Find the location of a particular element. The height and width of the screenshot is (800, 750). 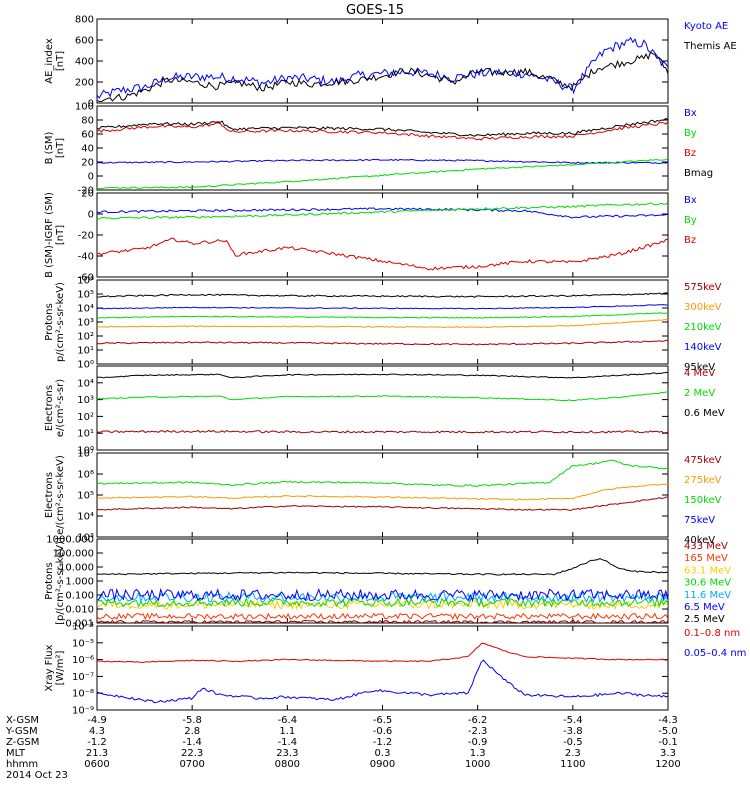

date-label: 2014 Oct 23 is located at coordinates (37, 775).